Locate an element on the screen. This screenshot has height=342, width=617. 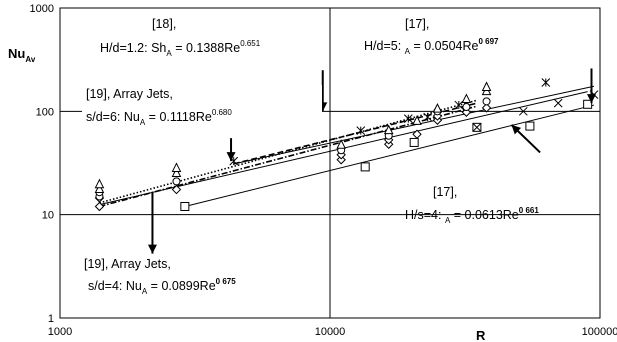
y-tick-label: 10 is located at coordinates (48, 216).